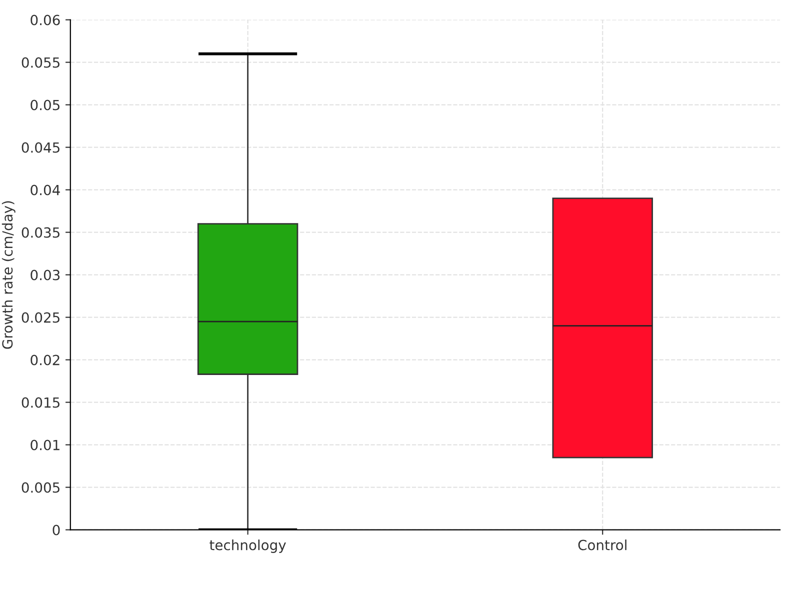 This screenshot has width=800, height=600. I want to click on y-tick-label: 0.055, so click(41, 62).